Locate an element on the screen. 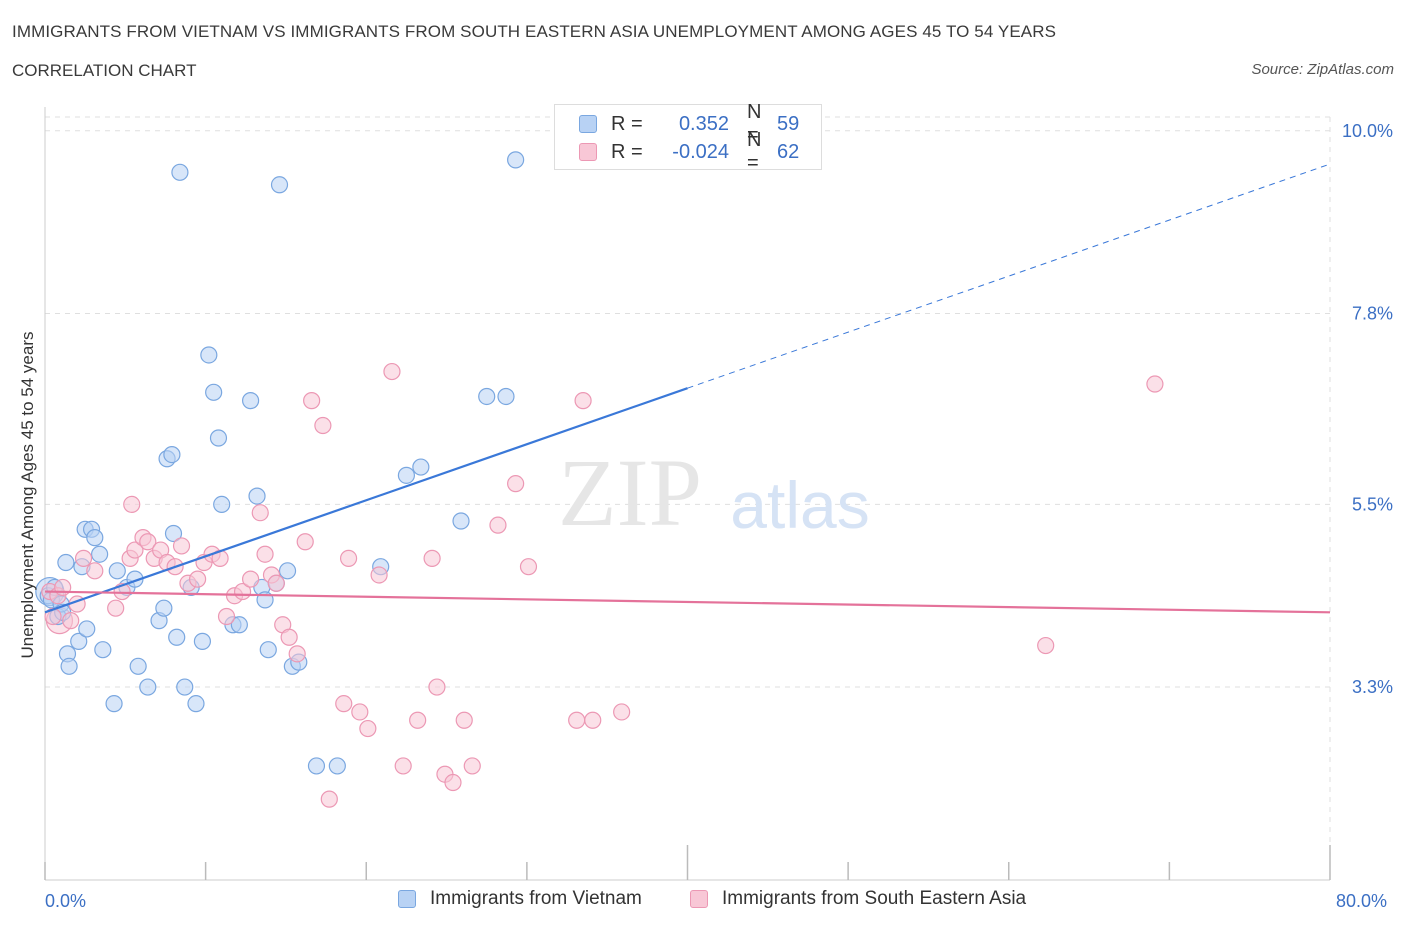  legend-item-sea: Immigrants from South Eastern Asia is located at coordinates (858, 899).